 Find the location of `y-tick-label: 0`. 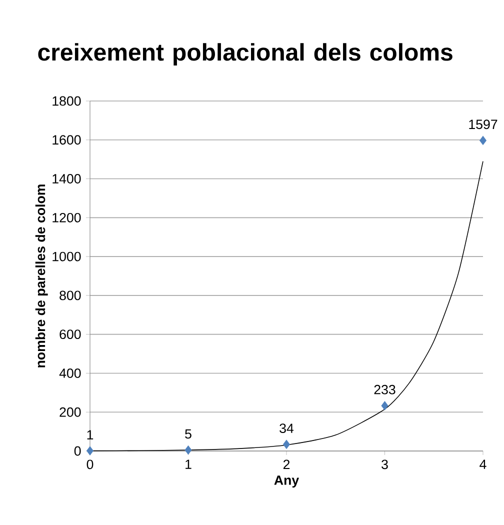

y-tick-label: 0 is located at coordinates (77, 451).